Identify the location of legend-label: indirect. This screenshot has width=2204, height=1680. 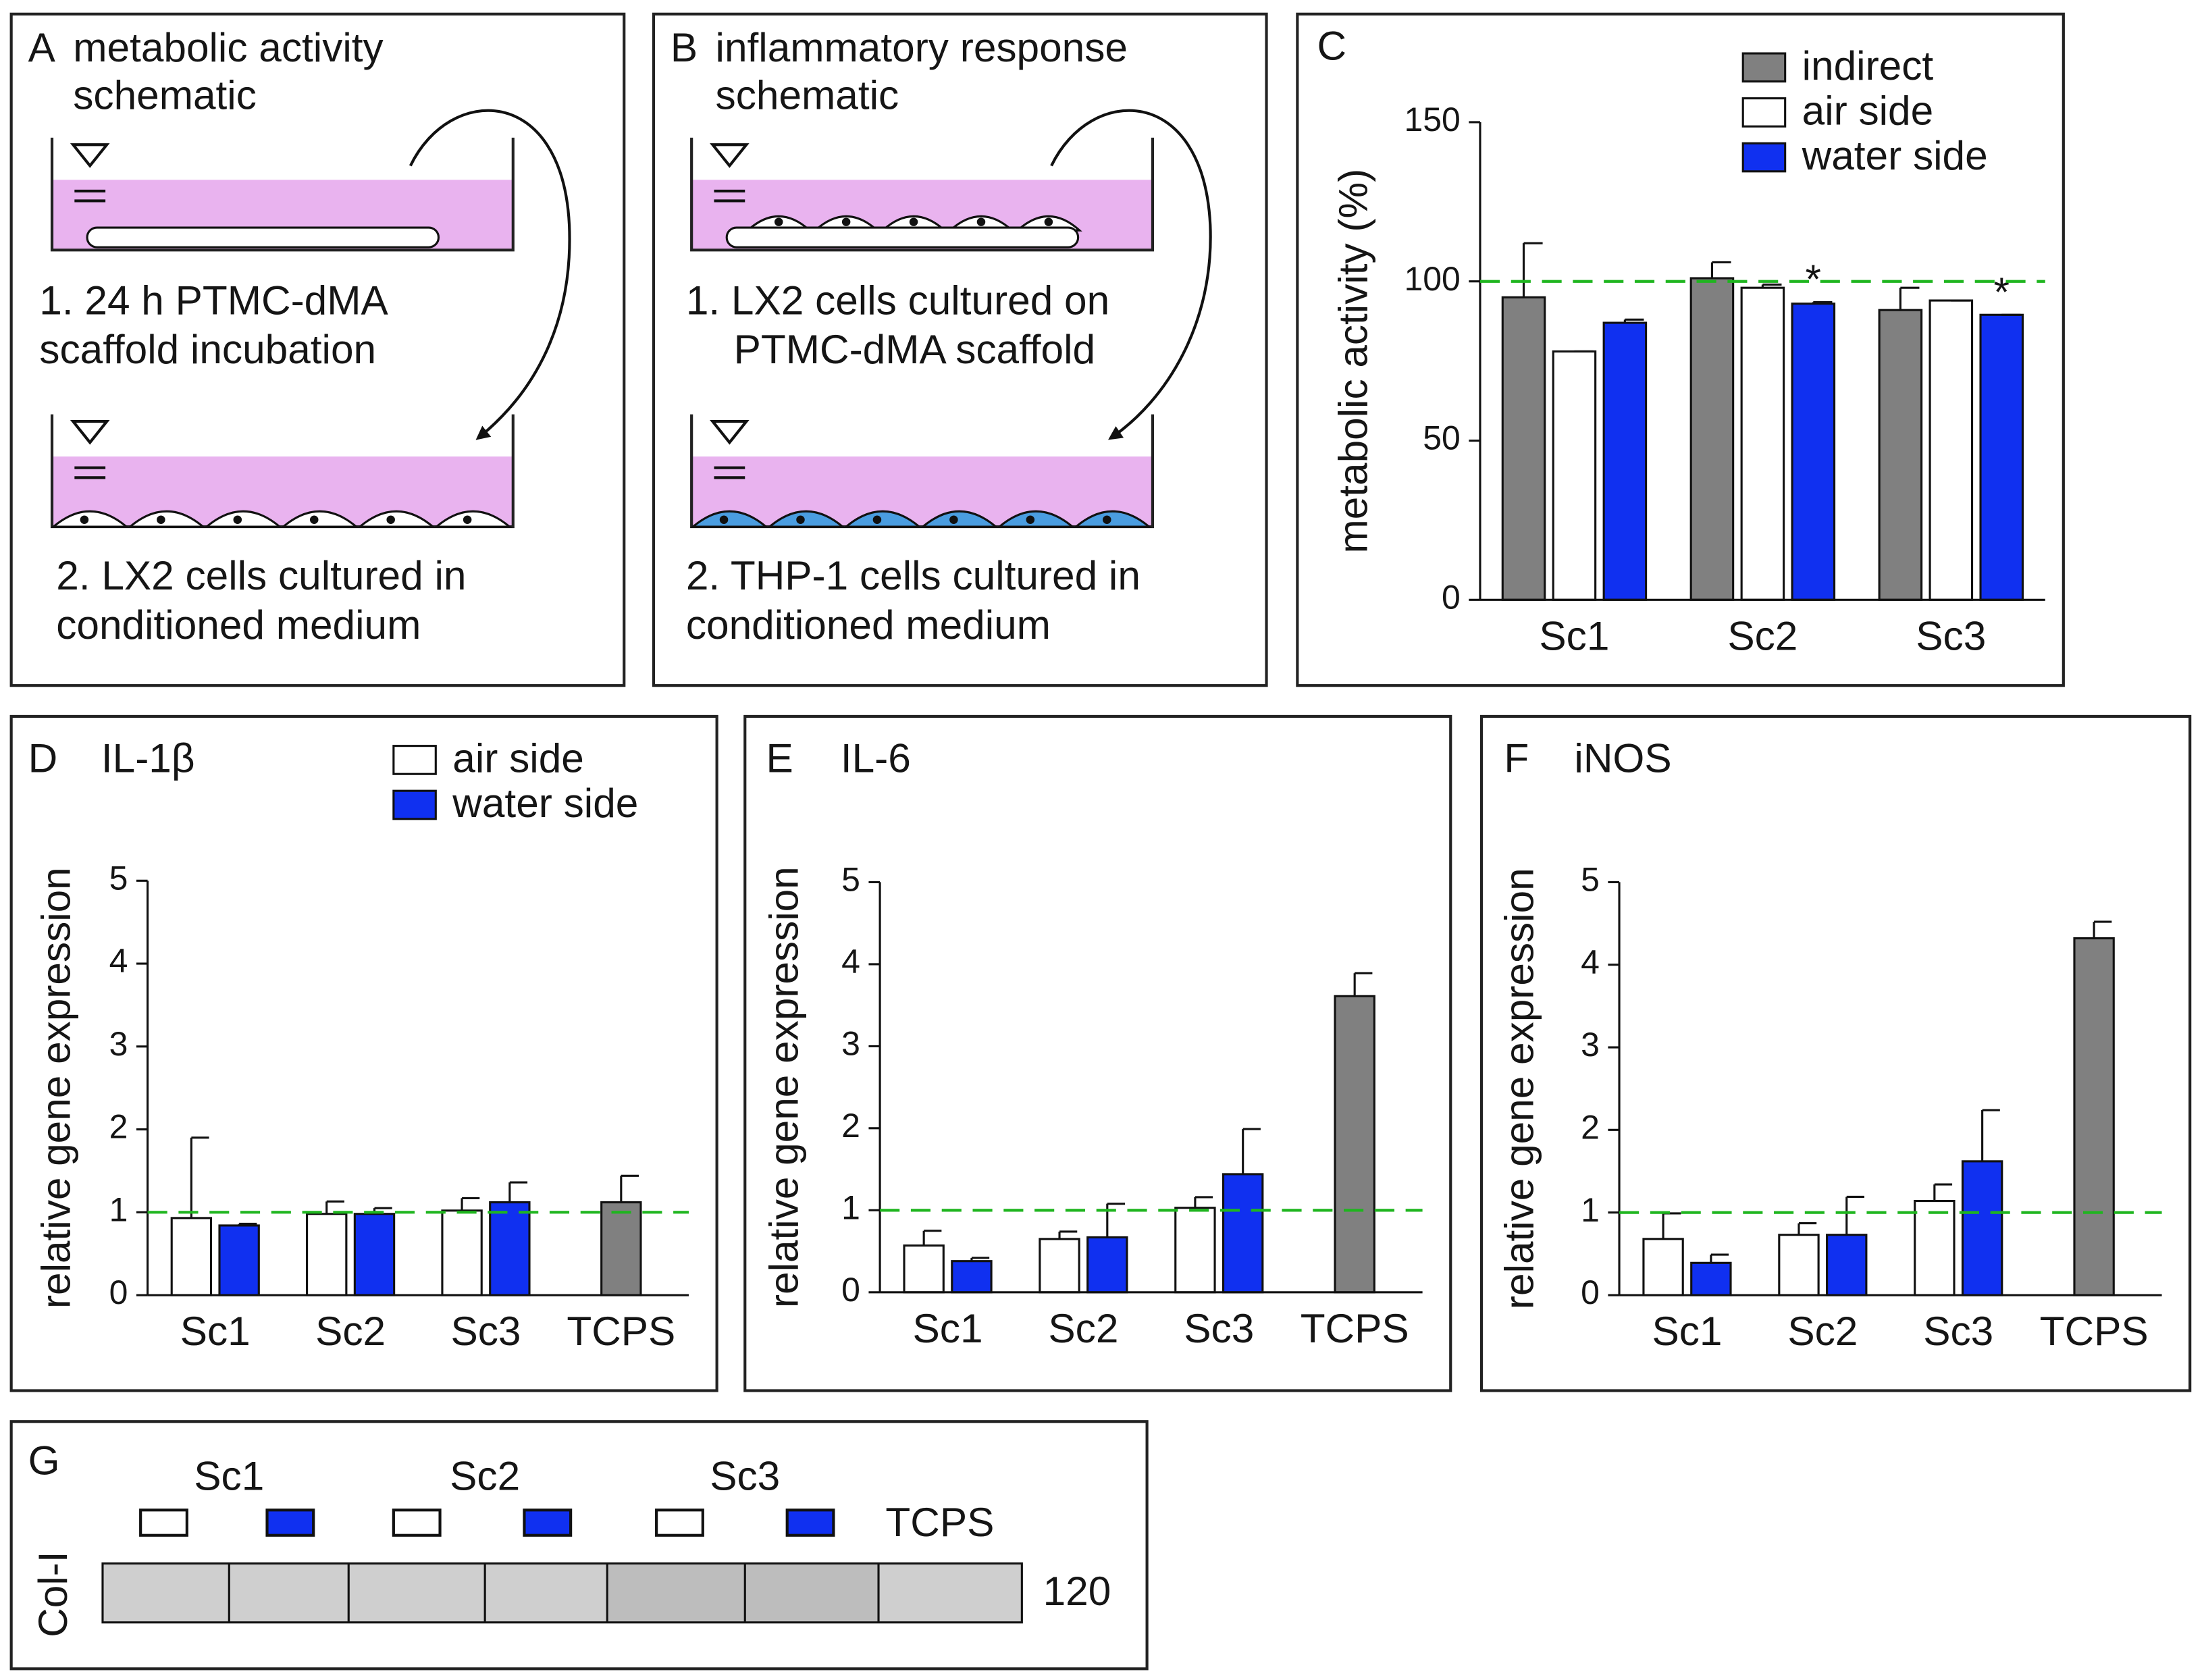
(1868, 66).